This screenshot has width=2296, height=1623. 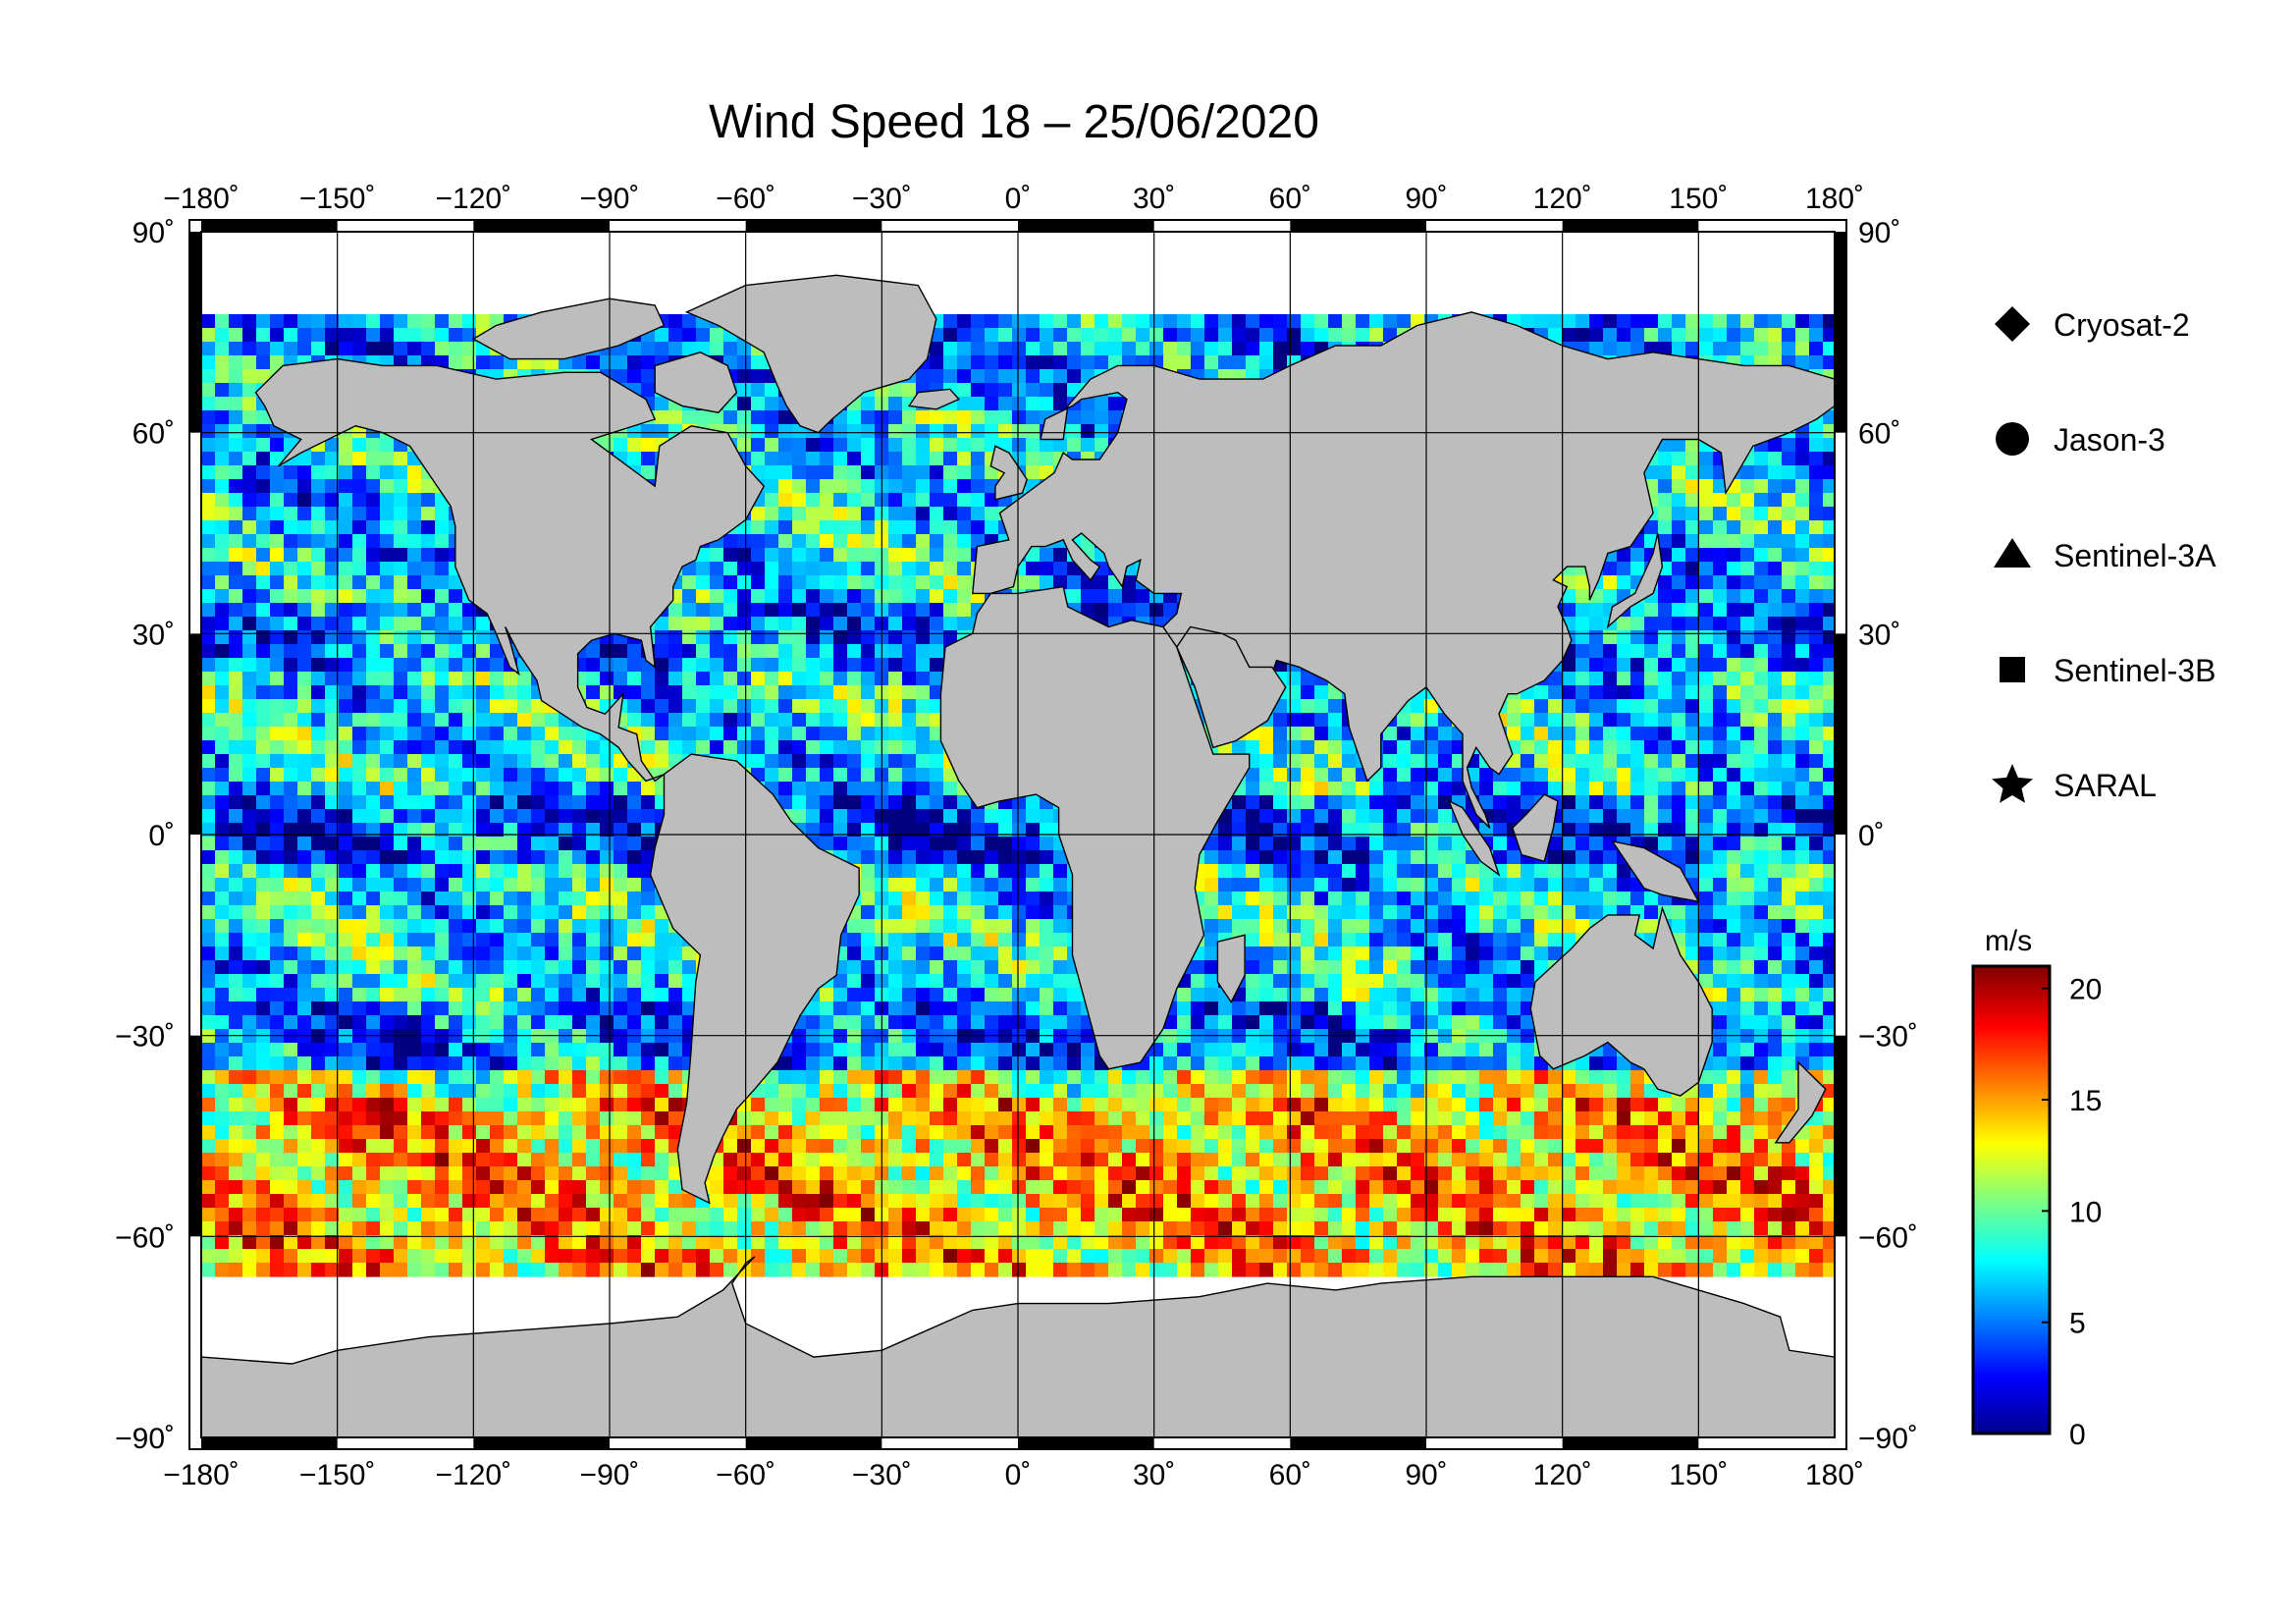 What do you see at coordinates (1879, 635) in the screenshot?
I see `lat-tick-right: 30˚` at bounding box center [1879, 635].